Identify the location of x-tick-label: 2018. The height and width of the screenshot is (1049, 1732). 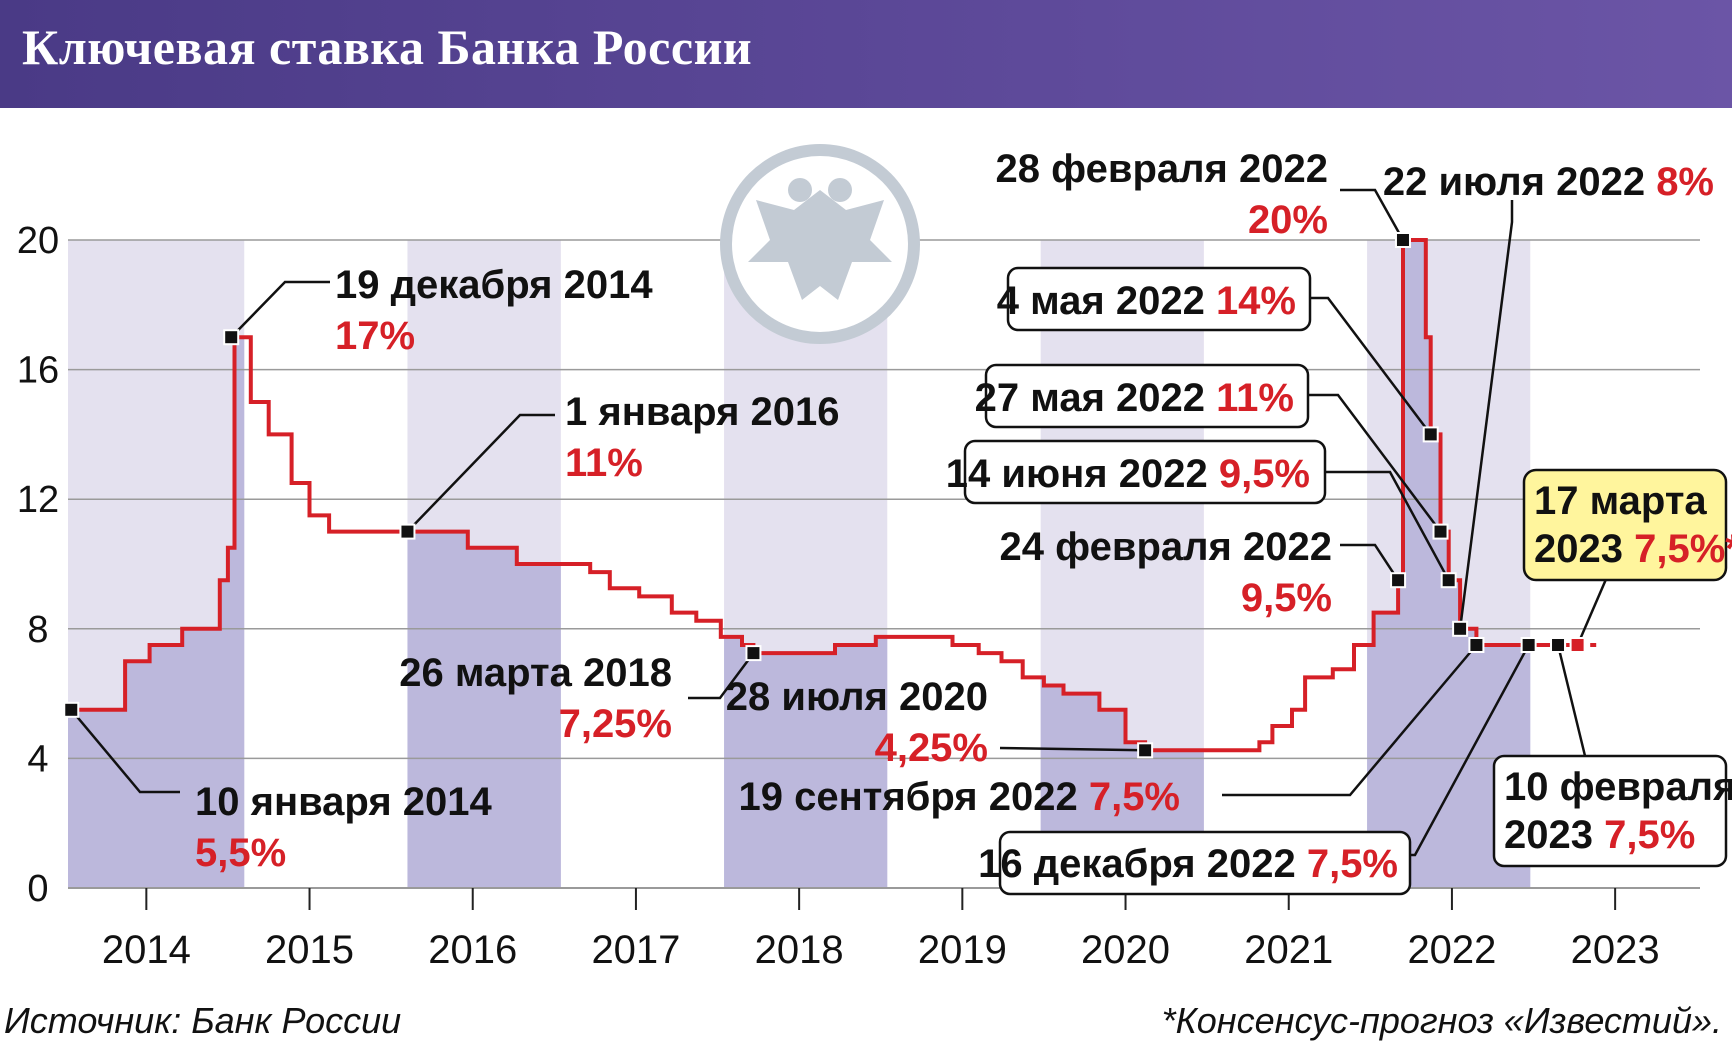
(799, 950).